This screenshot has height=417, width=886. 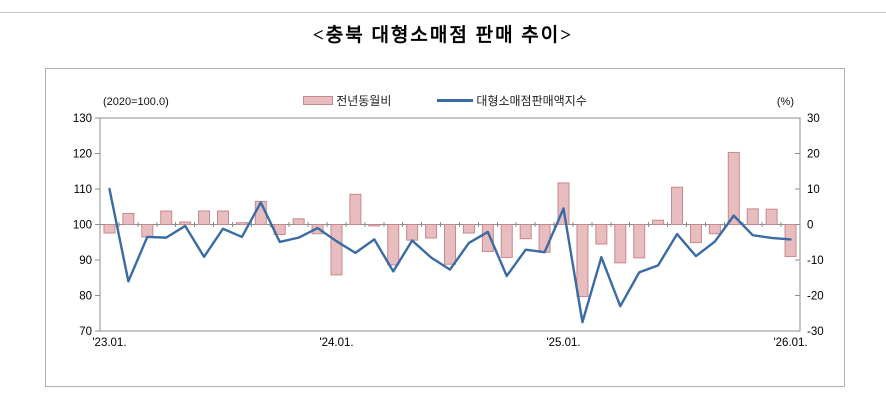 What do you see at coordinates (455, 100) in the screenshot?
I see `line-series-swatch-icon` at bounding box center [455, 100].